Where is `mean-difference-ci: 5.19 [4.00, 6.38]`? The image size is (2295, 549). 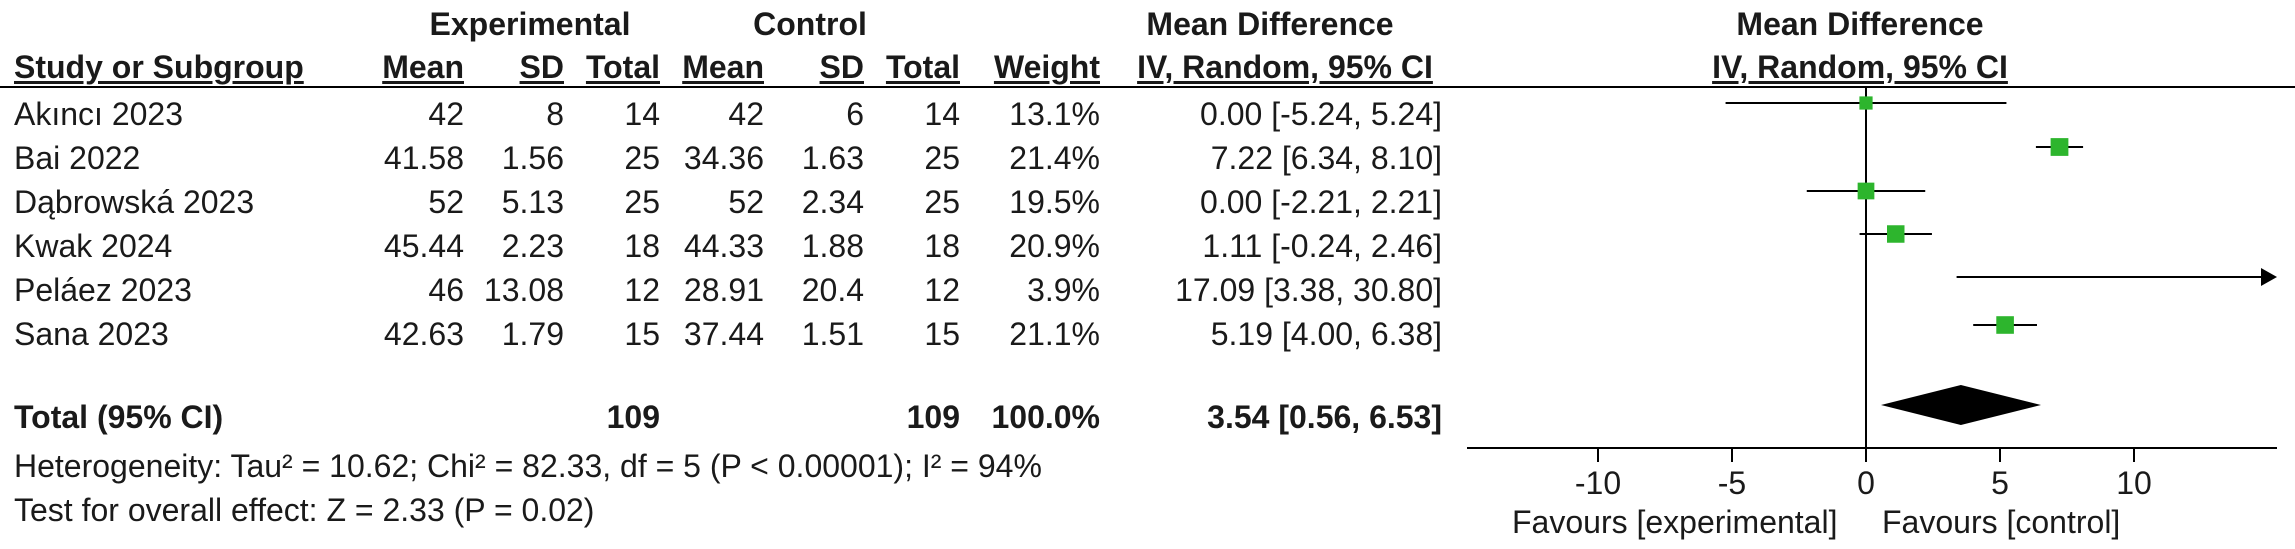
mean-difference-ci: 5.19 [4.00, 6.38] is located at coordinates (1326, 334).